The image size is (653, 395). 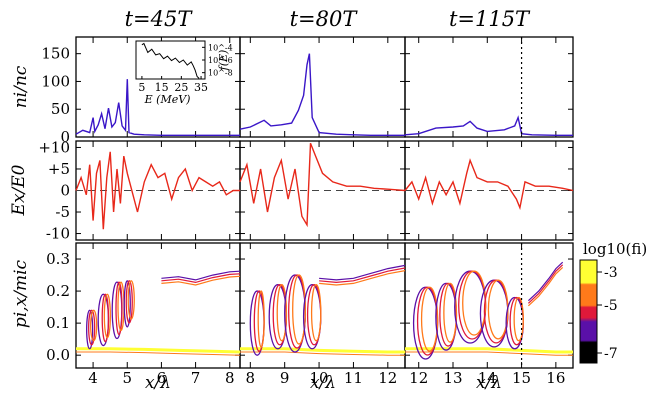 I want to click on colorbar-tick-1: -3, so click(x=611, y=273).